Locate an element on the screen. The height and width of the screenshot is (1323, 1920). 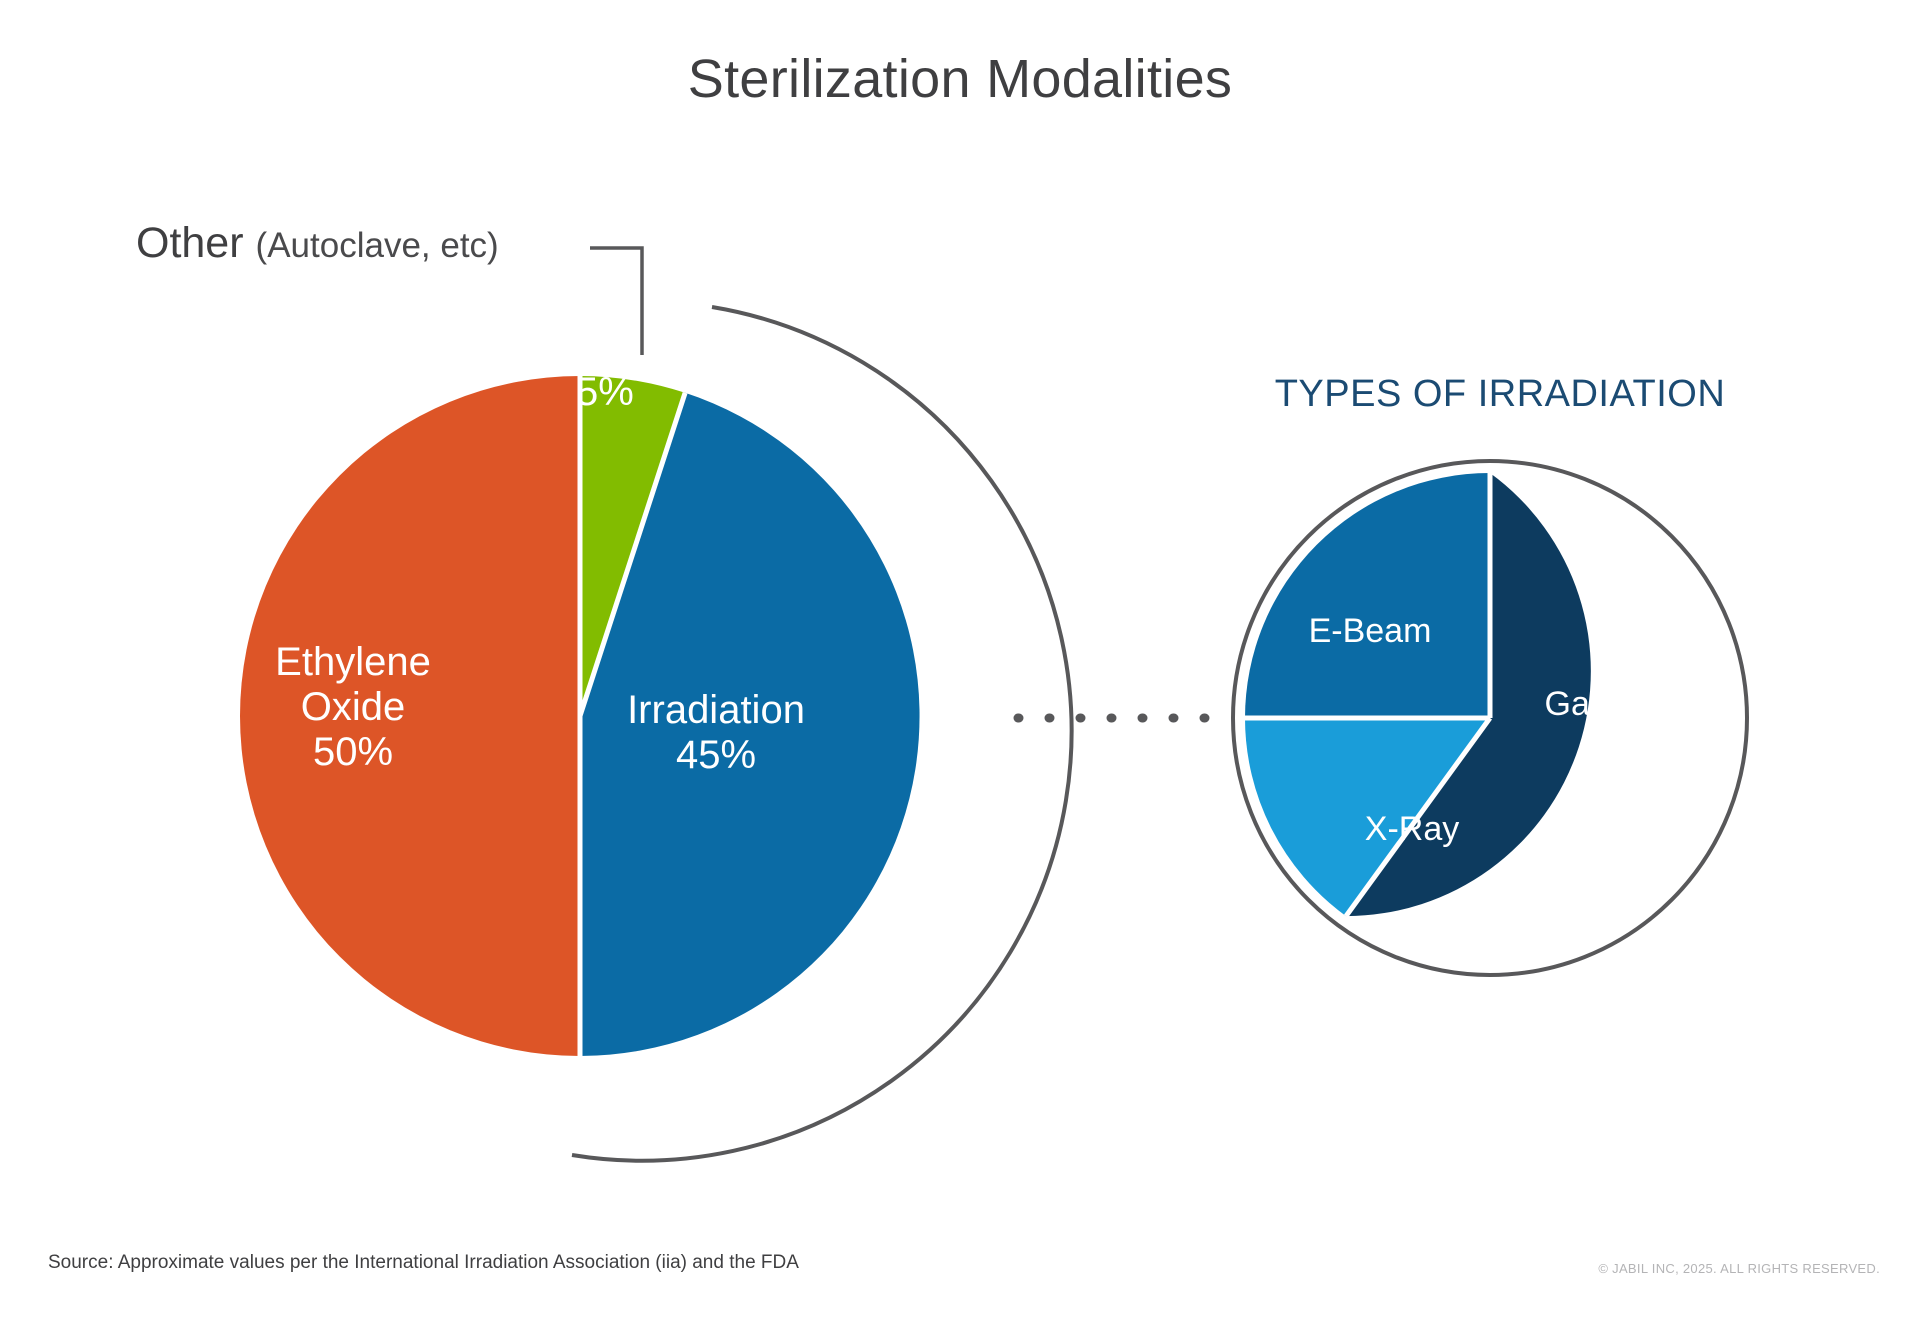
irradiation-label: Irradiation 45% is located at coordinates (716, 733).